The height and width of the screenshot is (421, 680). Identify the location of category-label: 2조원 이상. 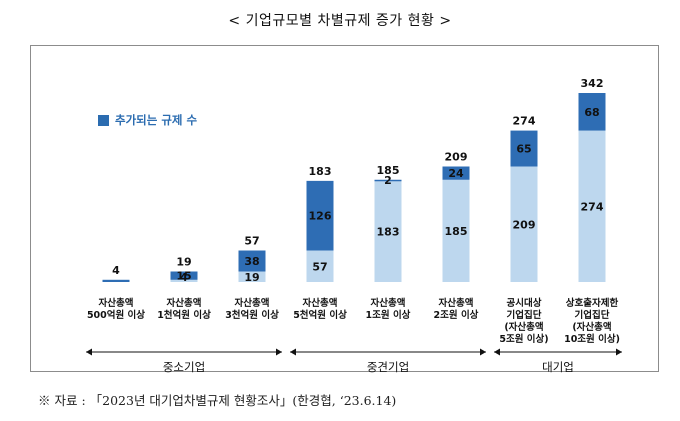
(456, 315).